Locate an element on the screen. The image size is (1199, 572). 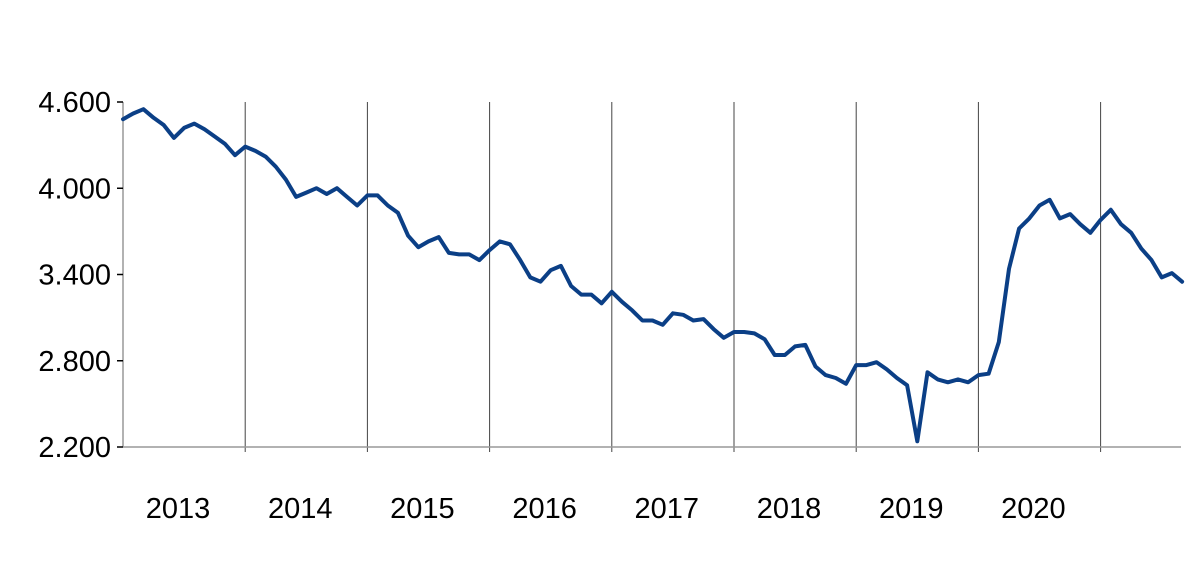
y-tick-label: 4.000 is located at coordinates (74, 189).